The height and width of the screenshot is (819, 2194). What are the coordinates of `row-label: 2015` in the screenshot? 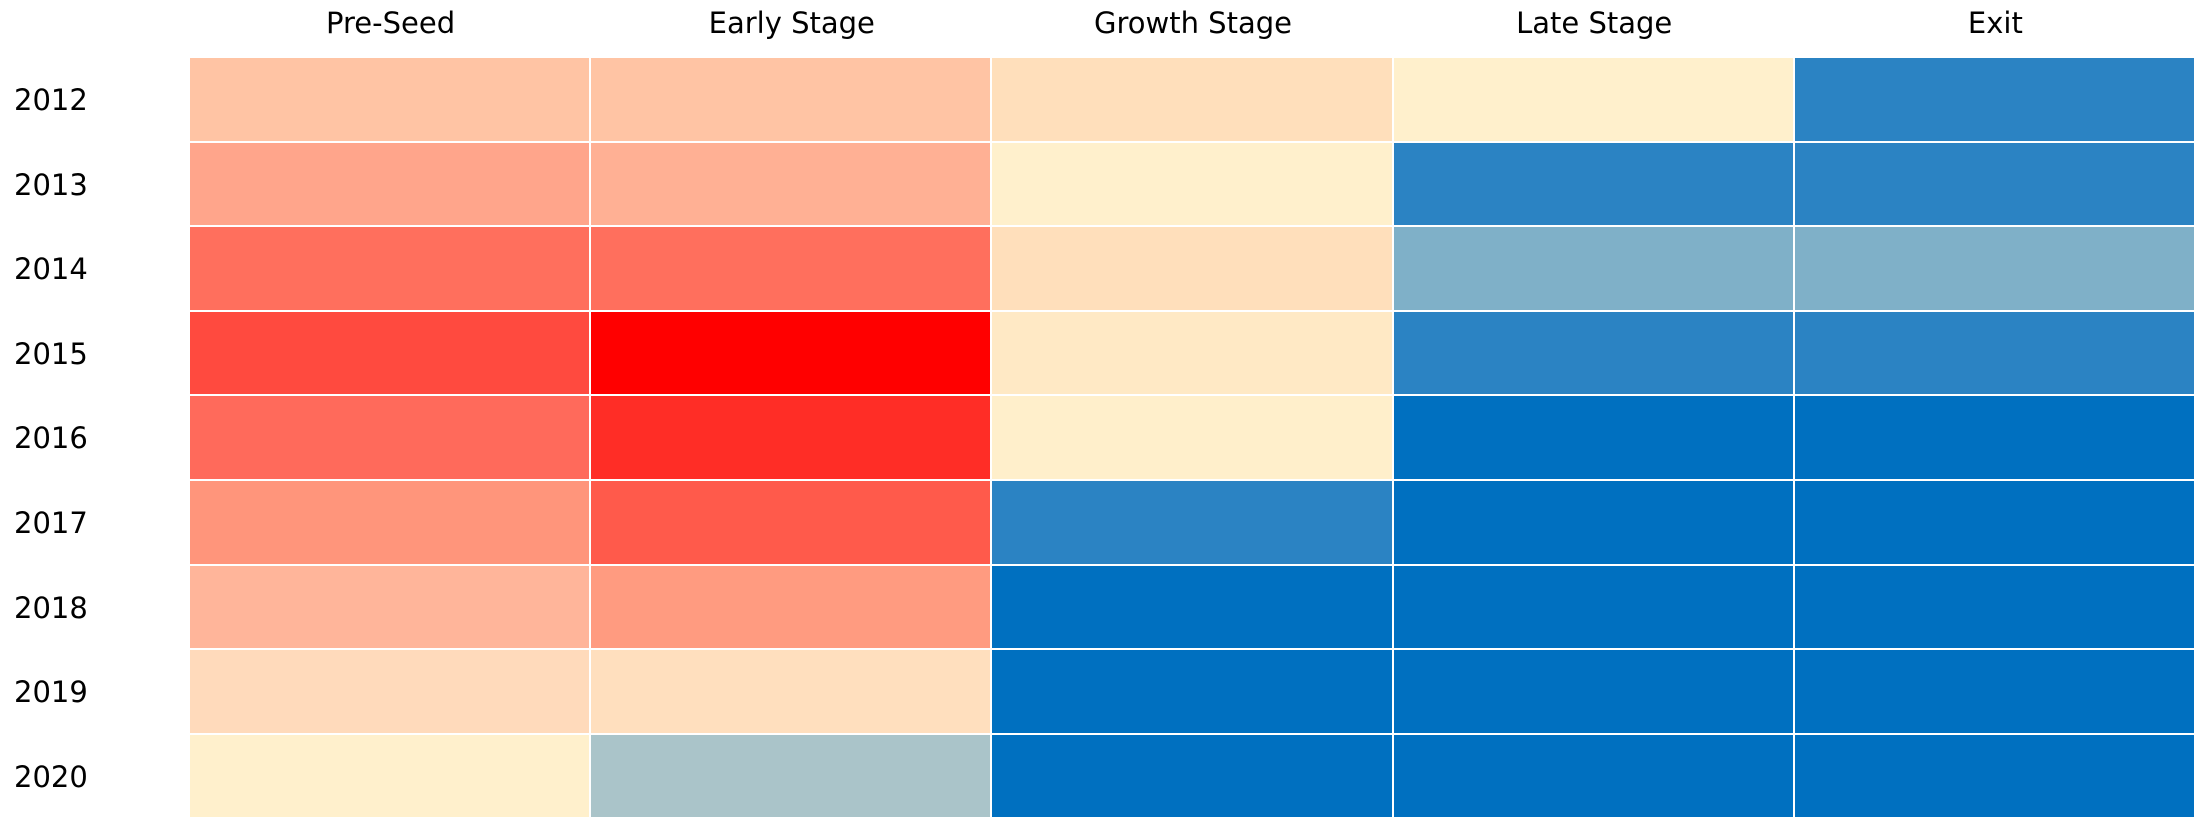 It's located at (51, 353).